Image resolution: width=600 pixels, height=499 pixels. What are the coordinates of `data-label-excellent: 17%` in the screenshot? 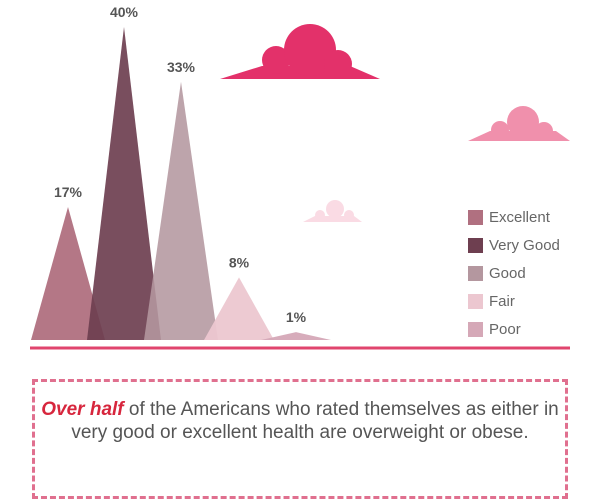 It's located at (68, 192).